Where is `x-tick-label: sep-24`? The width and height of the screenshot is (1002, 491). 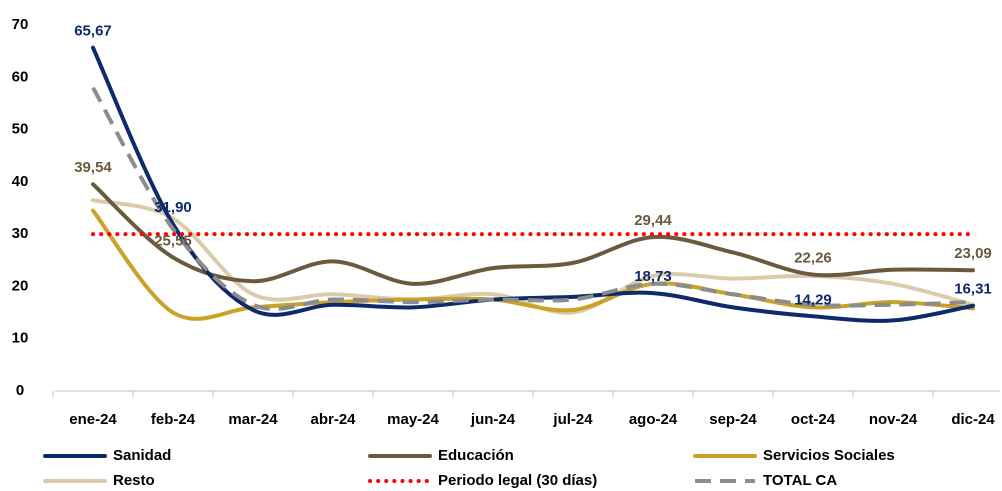
x-tick-label: sep-24 is located at coordinates (733, 419).